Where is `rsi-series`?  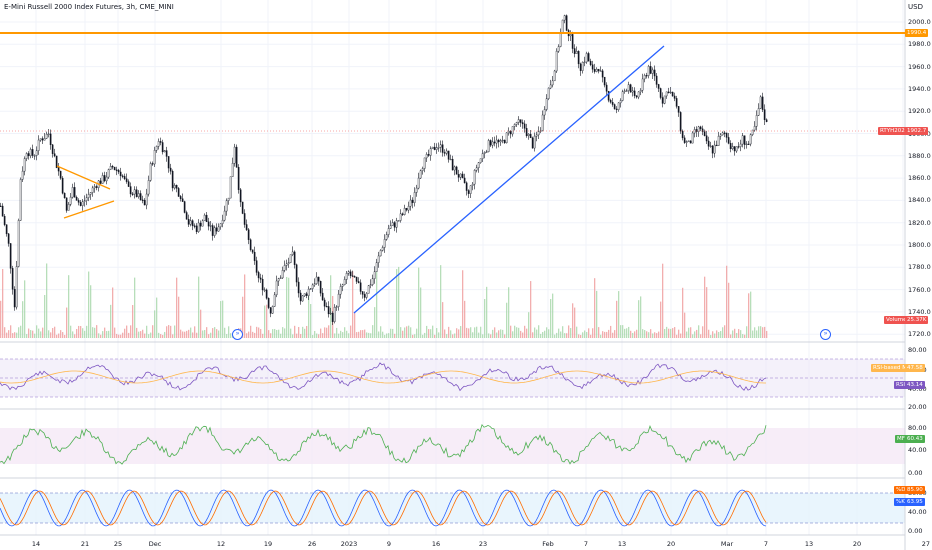
rsi-series is located at coordinates (383, 377).